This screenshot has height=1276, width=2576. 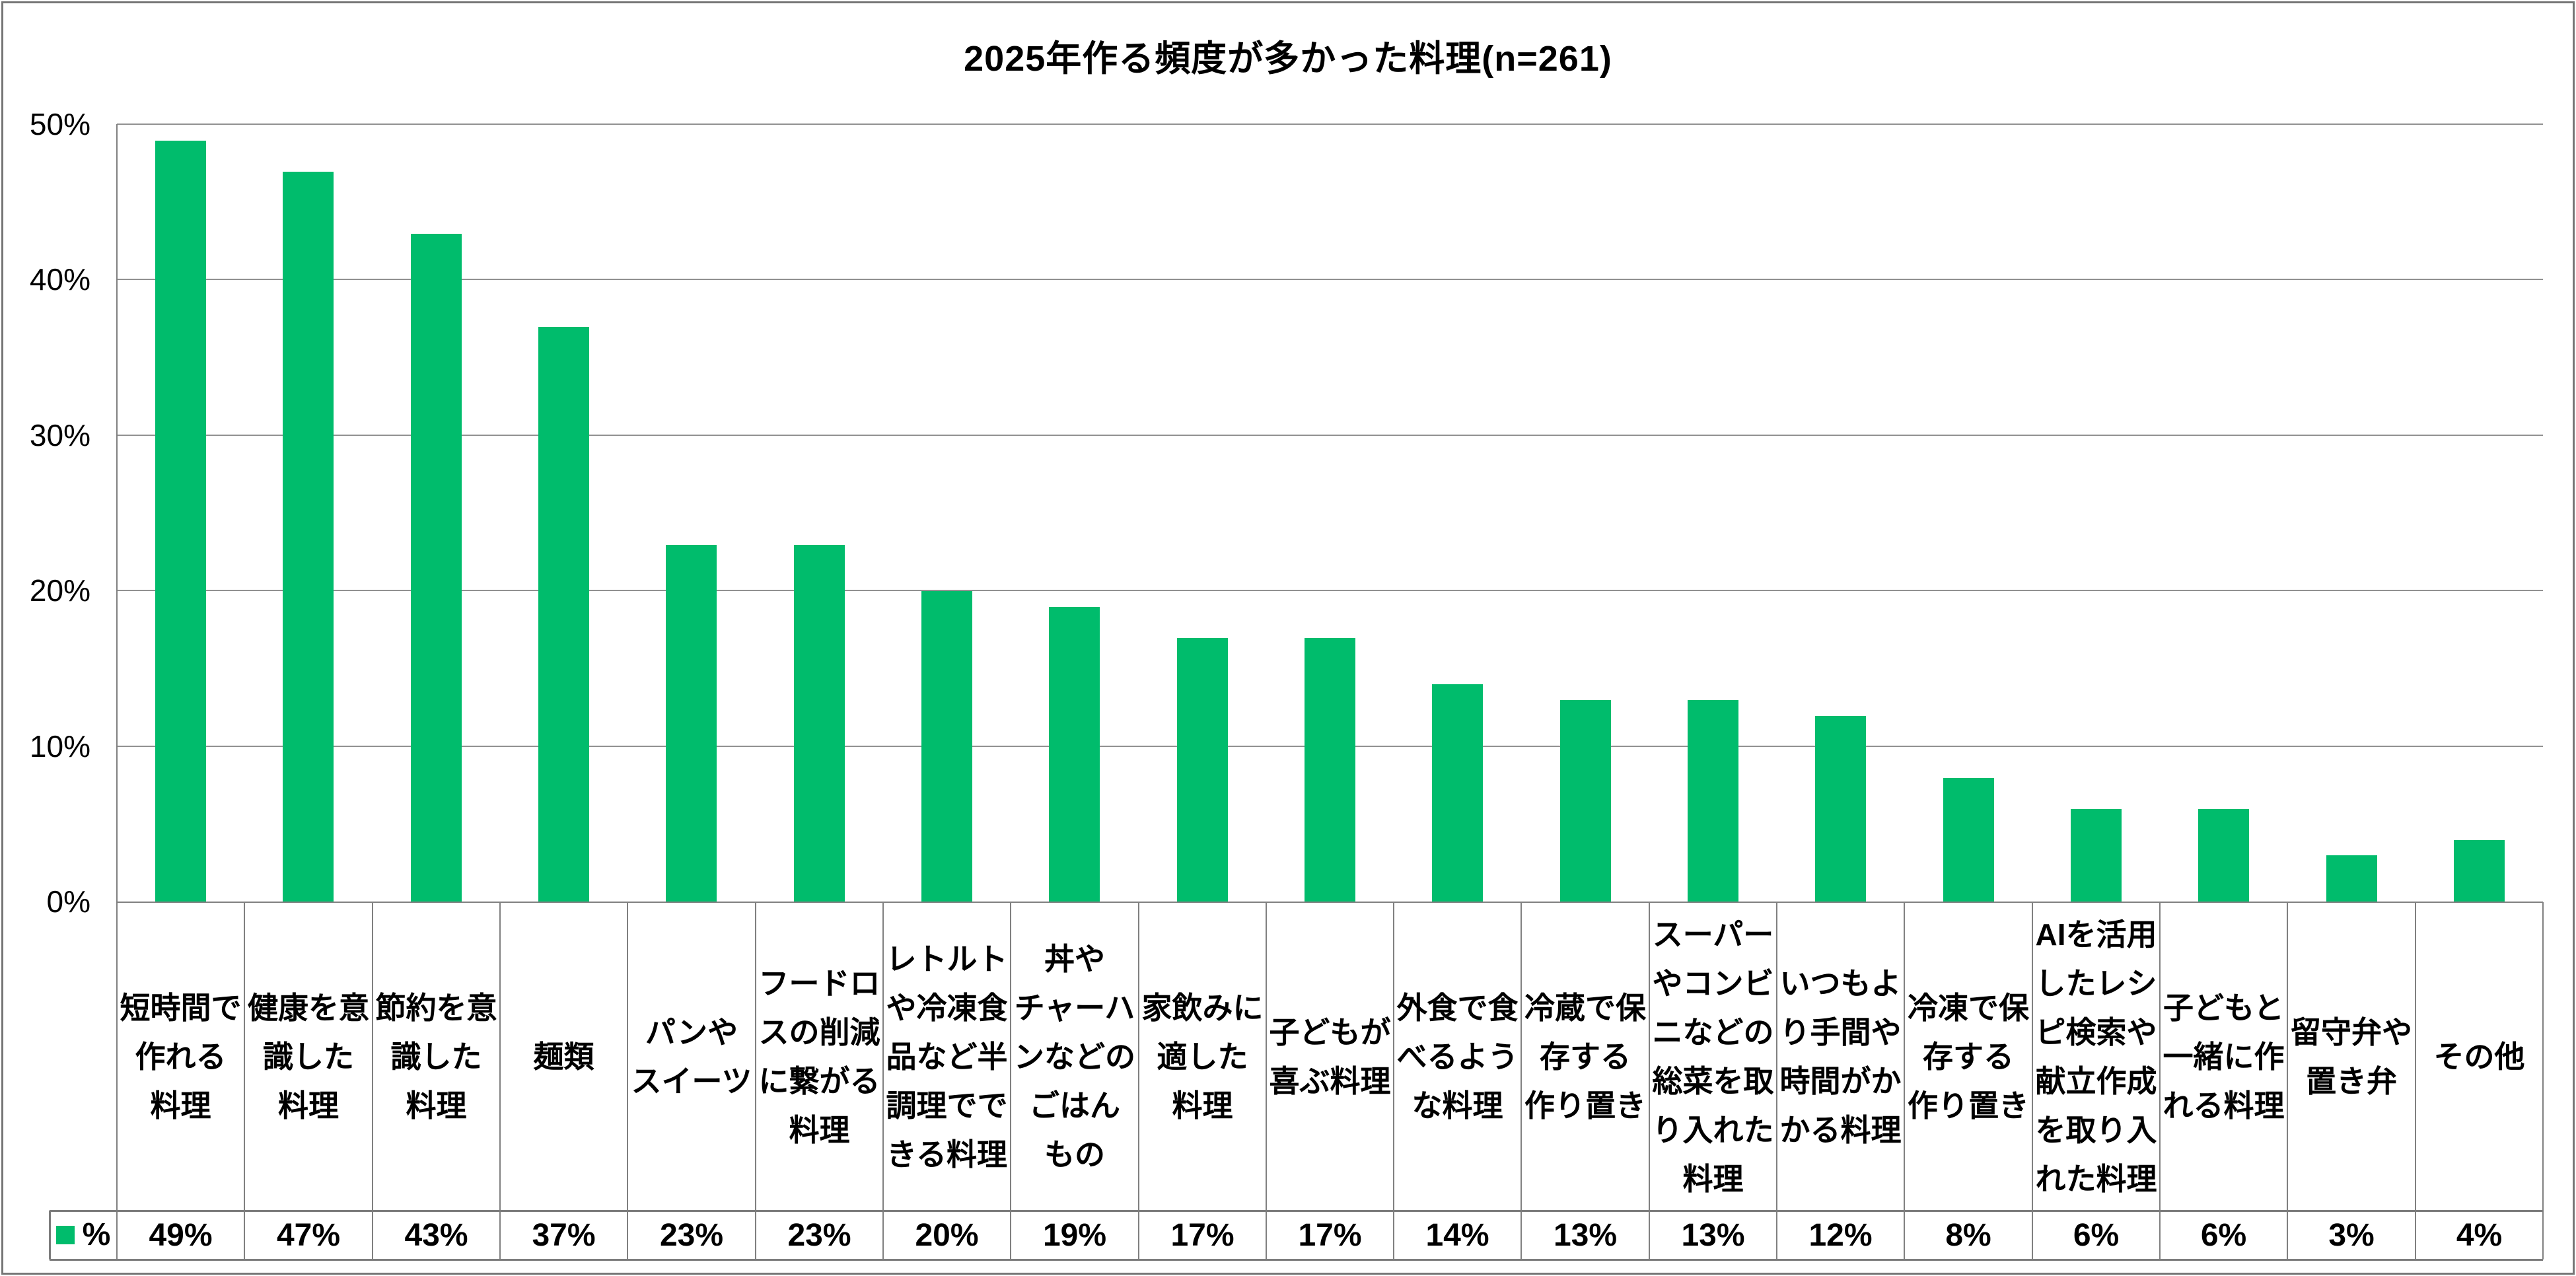 I want to click on category-label-cell: フードロ スの削減 に繋がる 料理, so click(x=820, y=1056).